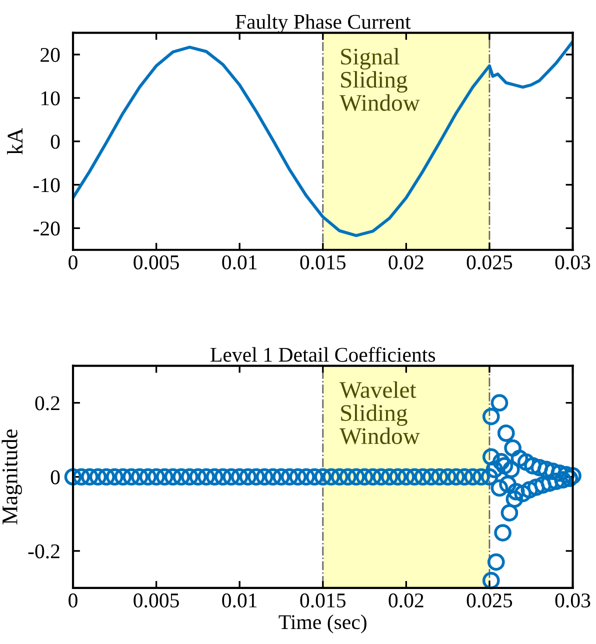 The height and width of the screenshot is (644, 596). I want to click on band-label: Wavelet Sliding Window, so click(380, 412).